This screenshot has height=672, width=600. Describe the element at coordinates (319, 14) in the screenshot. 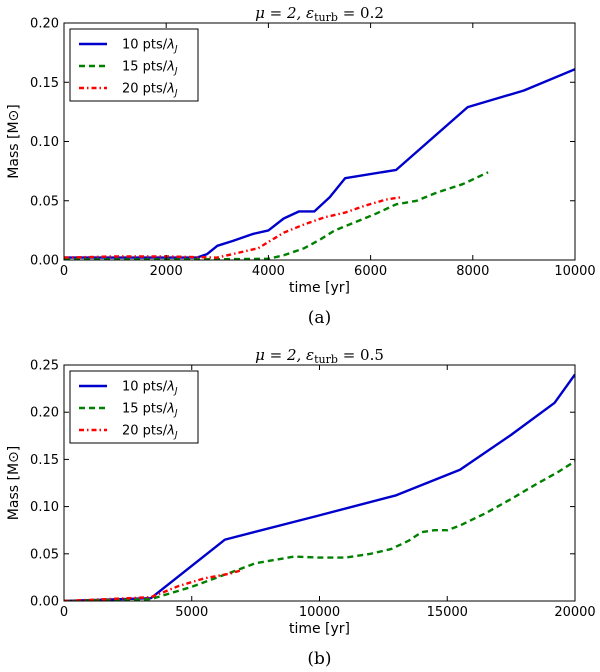

I see `chart-title: μ = 2, εturb = 0.2` at that location.